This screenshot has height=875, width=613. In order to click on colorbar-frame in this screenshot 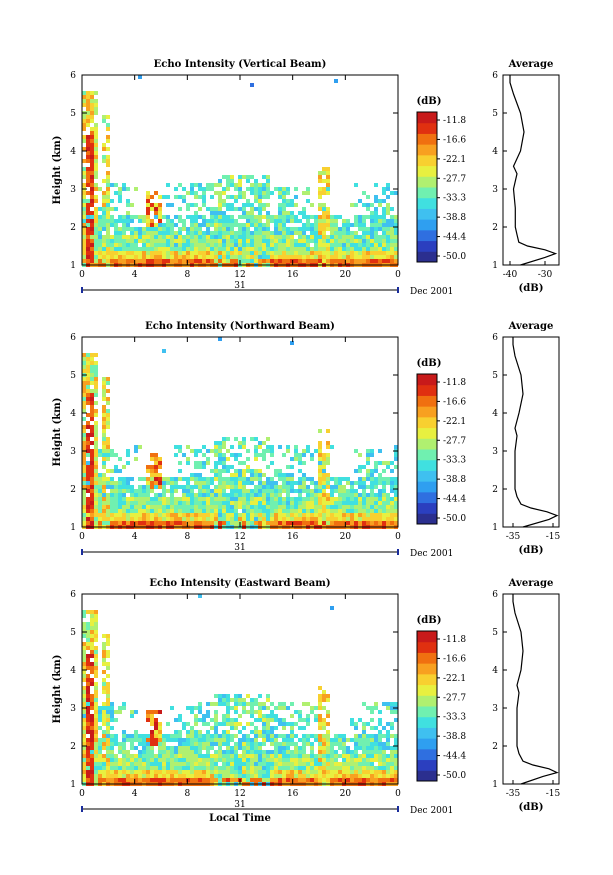, I will do `click(427, 449)`.